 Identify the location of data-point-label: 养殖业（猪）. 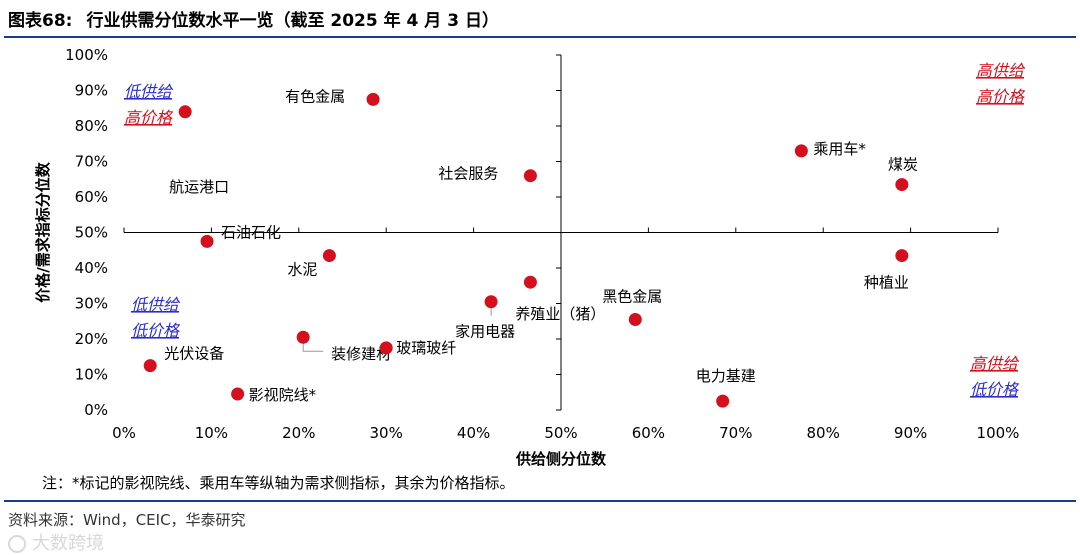
(560, 314).